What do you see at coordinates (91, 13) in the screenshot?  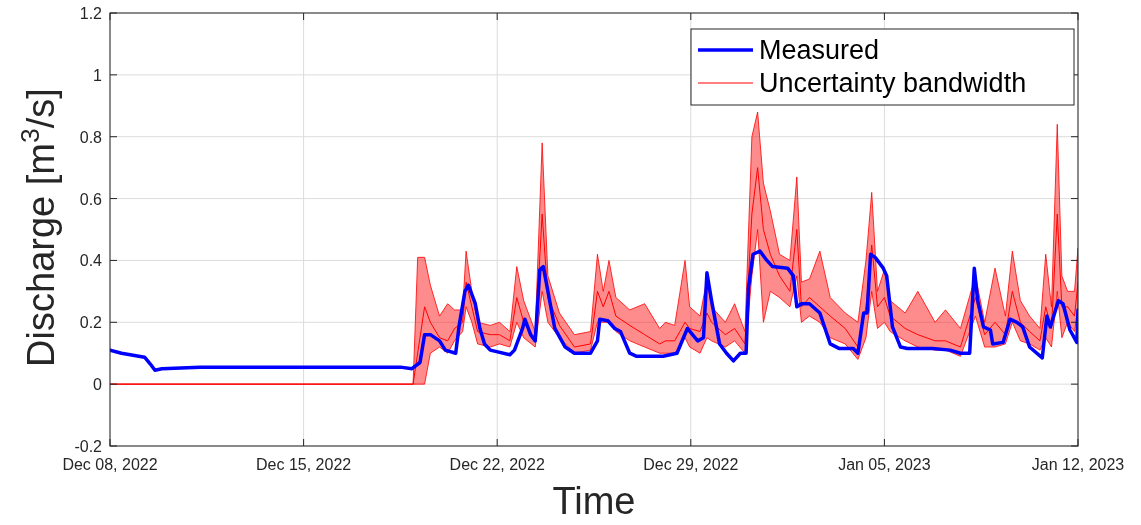 I see `y-tick-label: 1.2` at bounding box center [91, 13].